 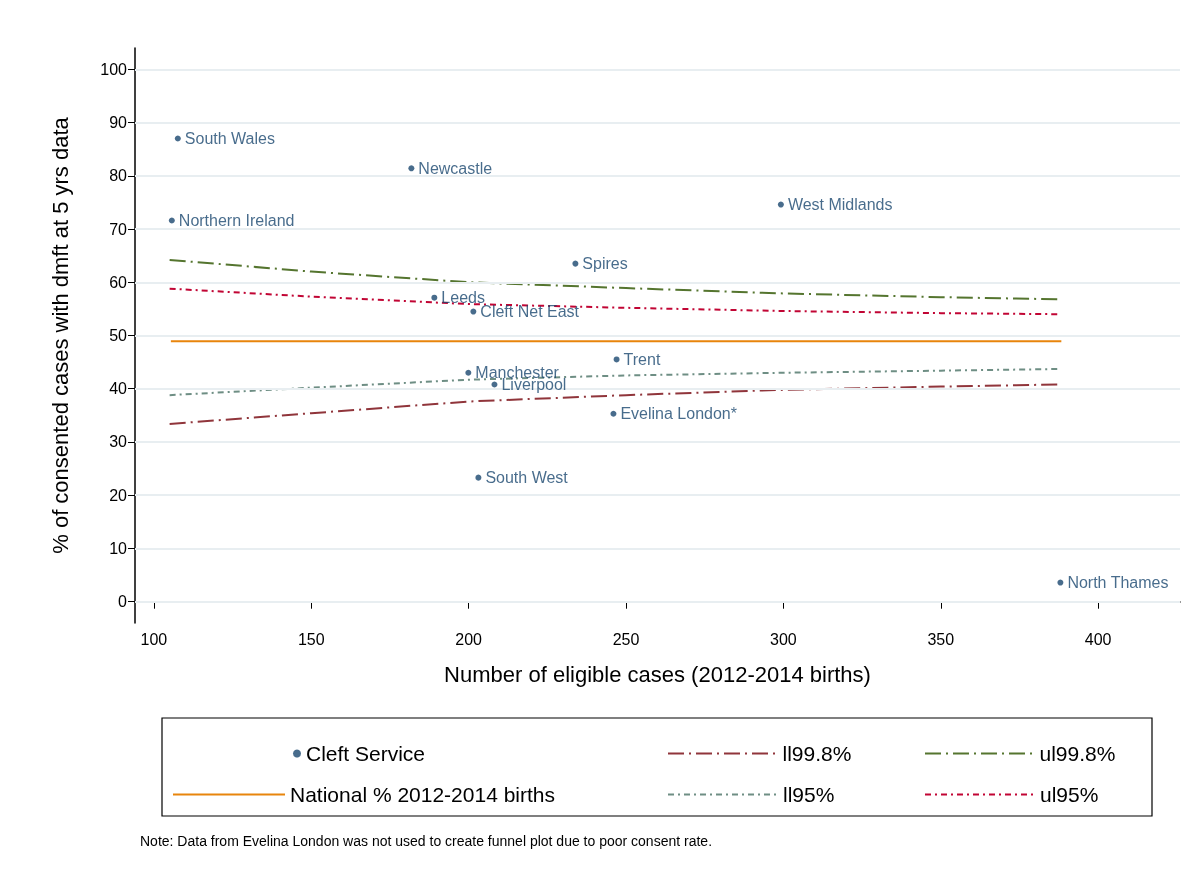 I want to click on legend-label: Cleft Service, so click(x=366, y=753).